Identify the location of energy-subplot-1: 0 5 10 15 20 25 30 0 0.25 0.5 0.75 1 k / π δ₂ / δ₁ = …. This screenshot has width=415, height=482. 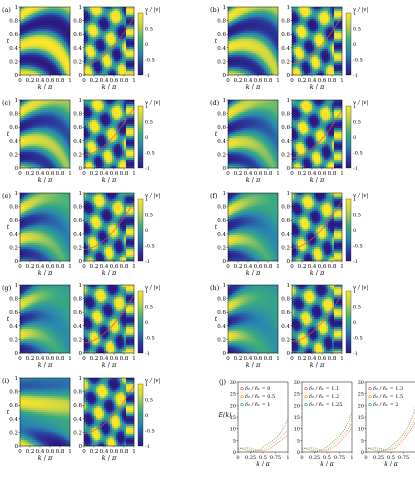
(260, 424).